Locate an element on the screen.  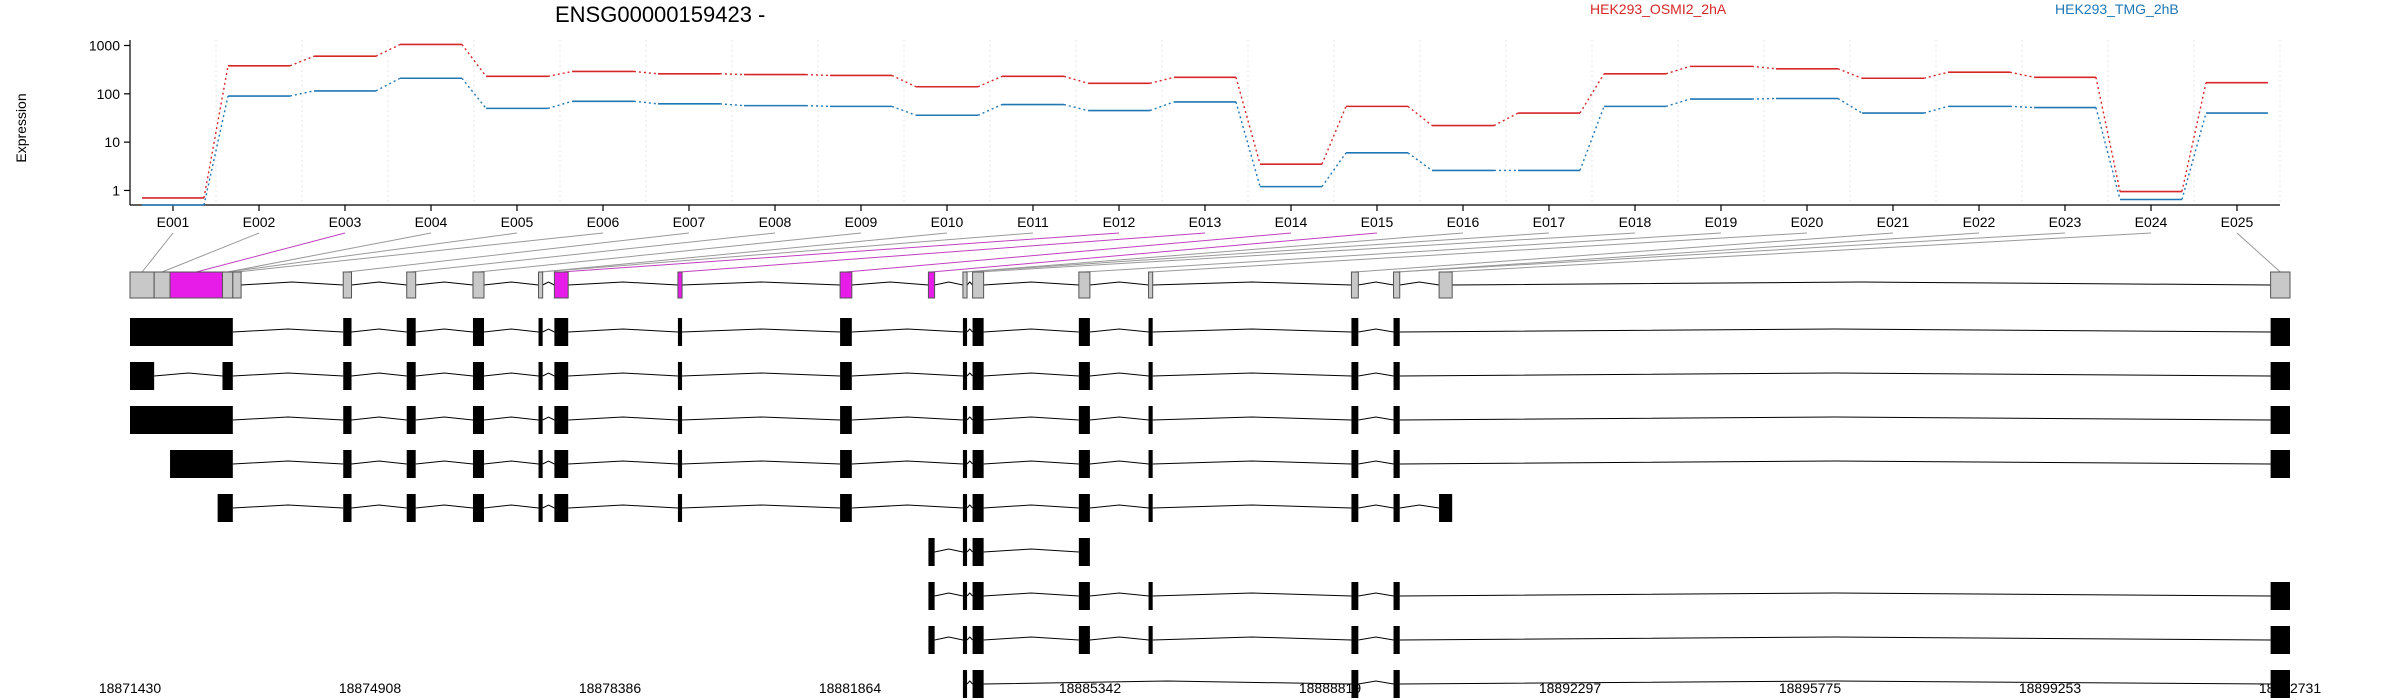
x-tick-label: E002 is located at coordinates (259, 222).